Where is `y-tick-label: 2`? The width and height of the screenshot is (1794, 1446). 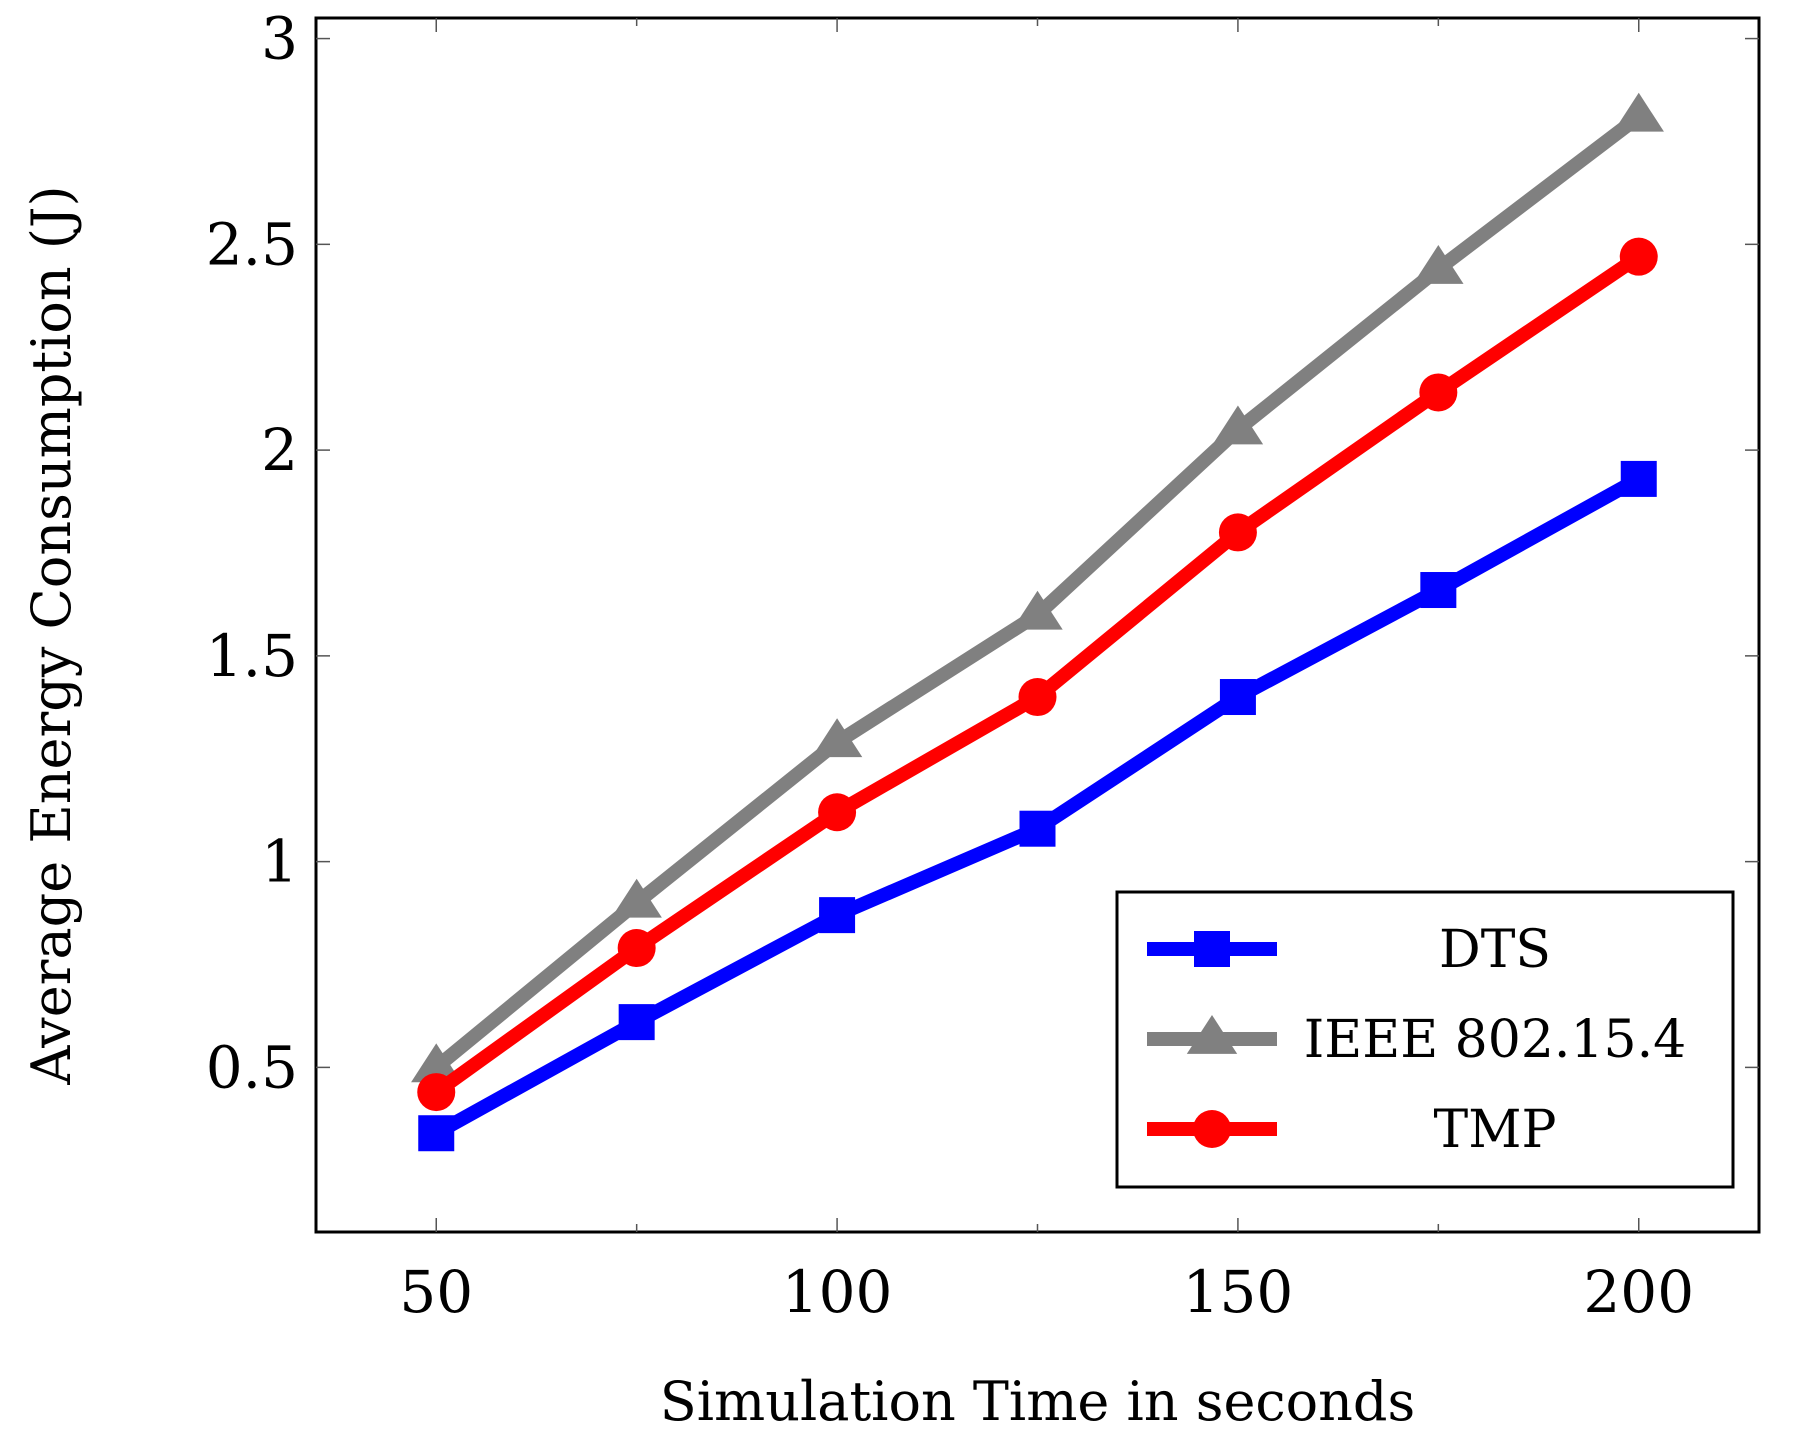 y-tick-label: 2 is located at coordinates (279, 450).